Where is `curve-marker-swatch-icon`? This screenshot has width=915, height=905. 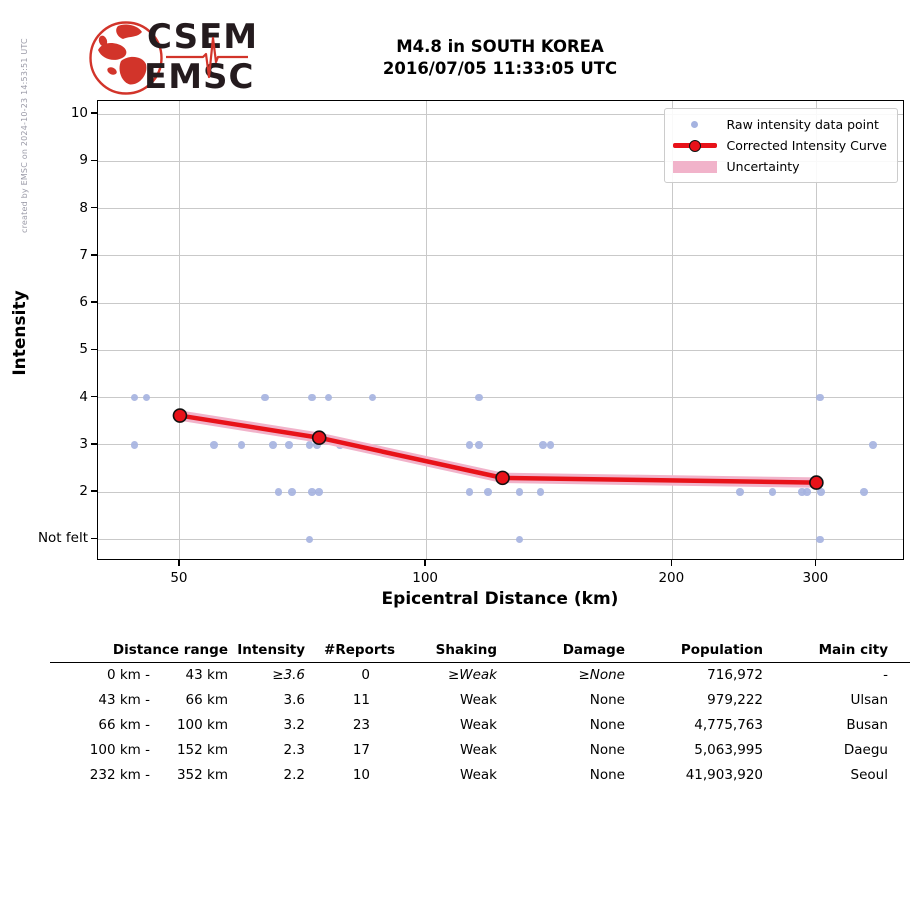
curve-marker-swatch-icon is located at coordinates (694, 145).